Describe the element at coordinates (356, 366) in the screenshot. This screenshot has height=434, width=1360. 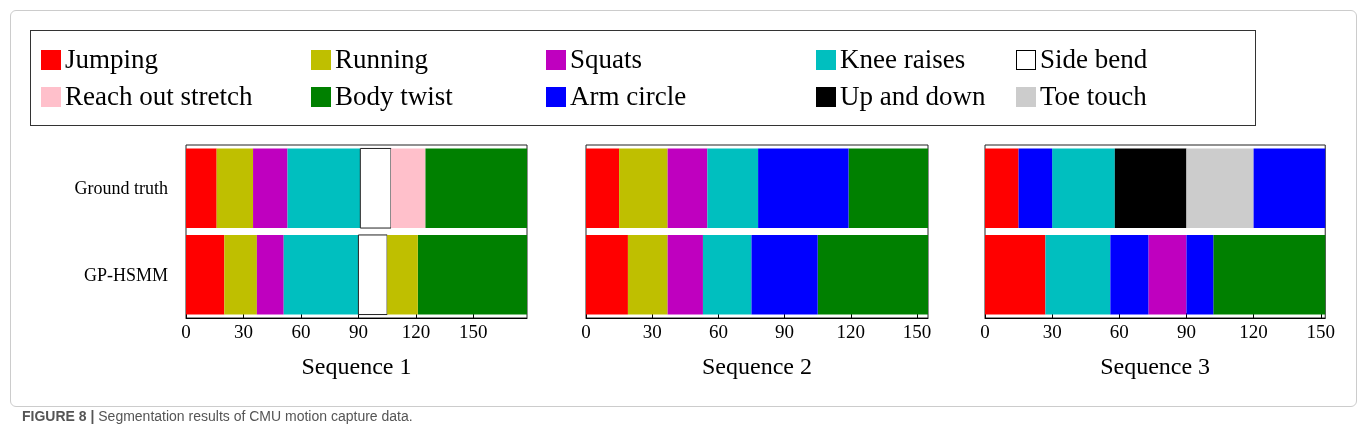
I see `x-axis-title: Sequence 1` at that location.